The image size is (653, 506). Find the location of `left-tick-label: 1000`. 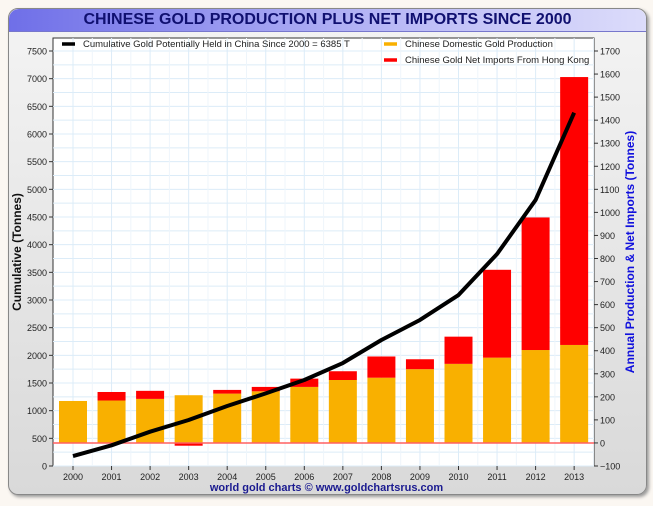

left-tick-label: 1000 is located at coordinates (37, 411).